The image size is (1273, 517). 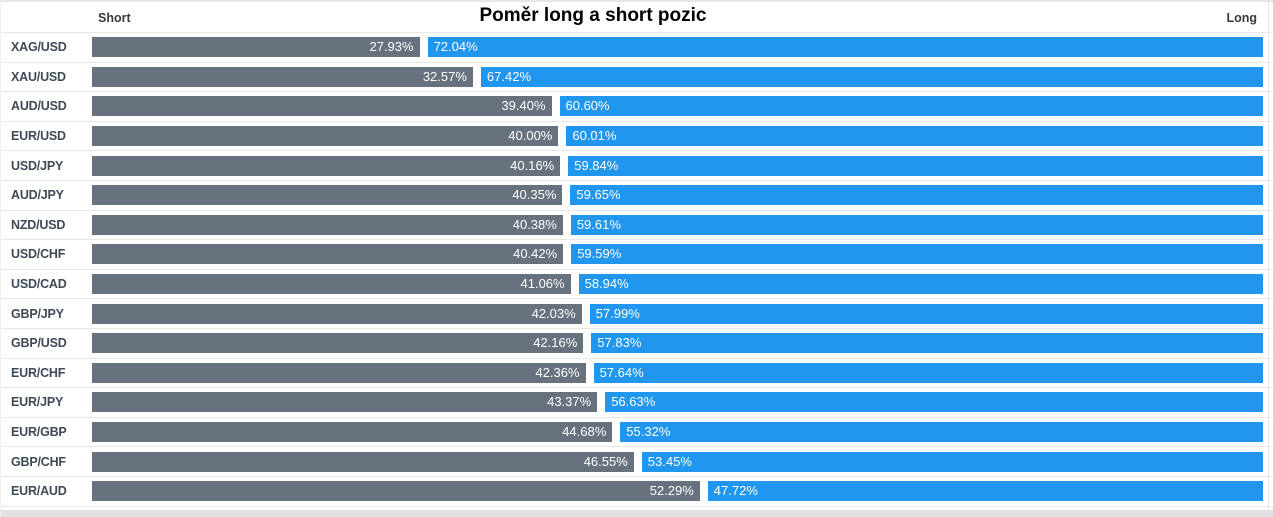 What do you see at coordinates (345, 402) in the screenshot?
I see `short-bar: 43.37%` at bounding box center [345, 402].